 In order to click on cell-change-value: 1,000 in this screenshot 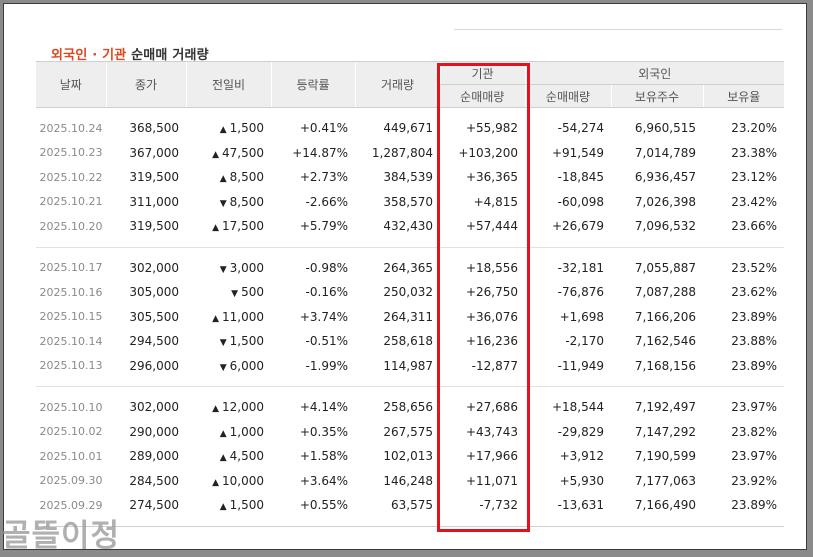, I will do `click(246, 431)`.